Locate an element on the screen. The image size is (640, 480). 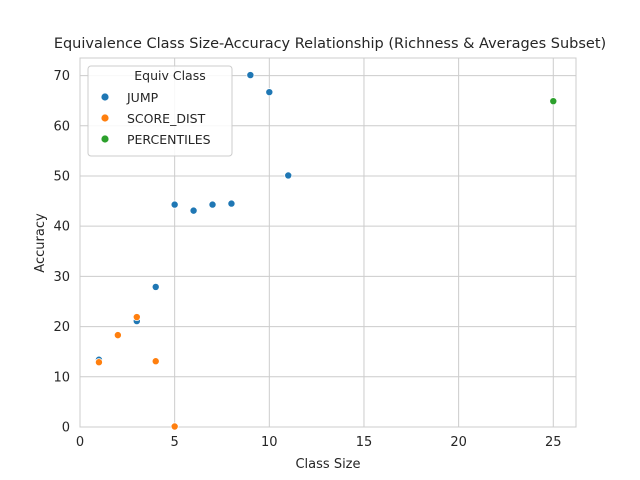
legend-items: JUMP SCORE_DIST PERCENTILES is located at coordinates (155, 118).